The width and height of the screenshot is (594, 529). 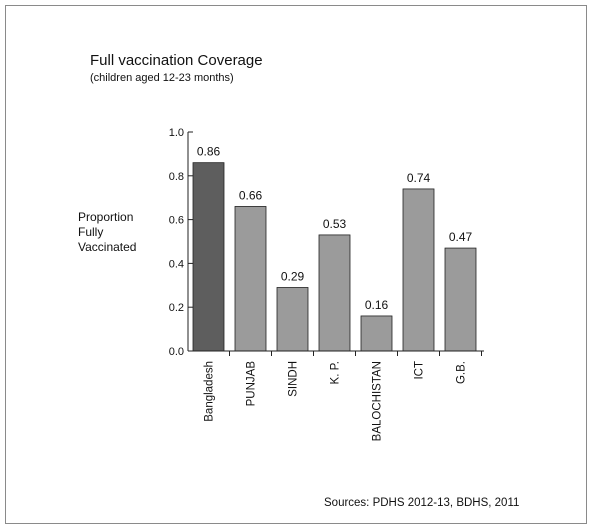 What do you see at coordinates (418, 270) in the screenshot?
I see `bar-ict` at bounding box center [418, 270].